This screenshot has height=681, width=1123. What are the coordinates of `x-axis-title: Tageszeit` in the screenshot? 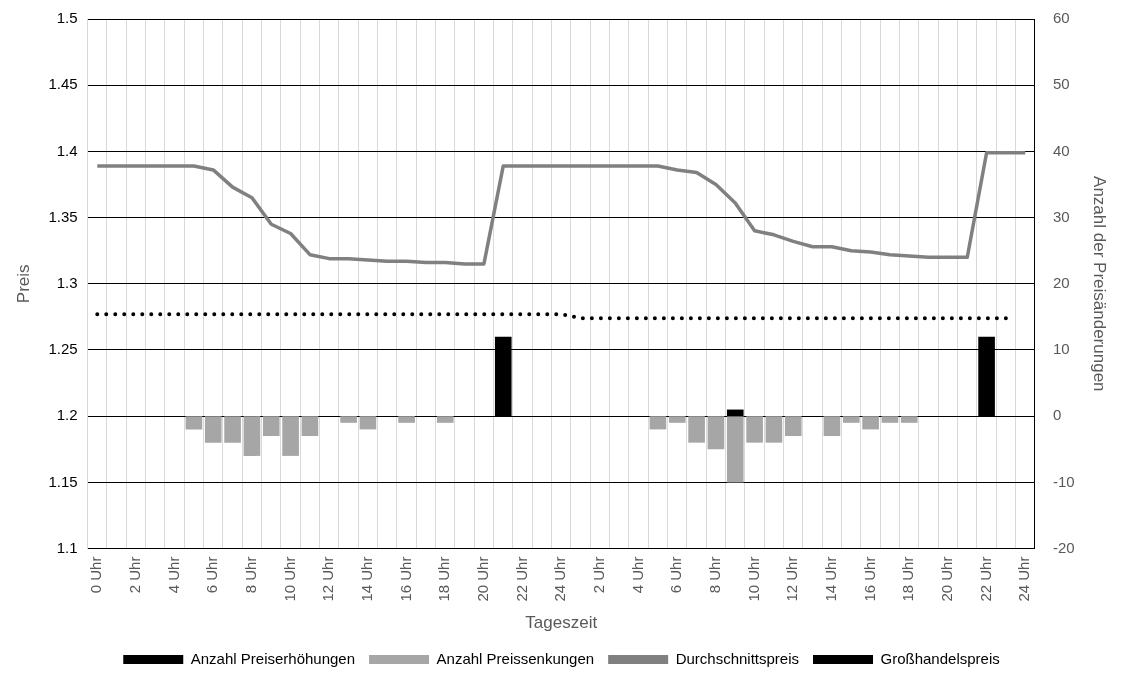 It's located at (561, 623).